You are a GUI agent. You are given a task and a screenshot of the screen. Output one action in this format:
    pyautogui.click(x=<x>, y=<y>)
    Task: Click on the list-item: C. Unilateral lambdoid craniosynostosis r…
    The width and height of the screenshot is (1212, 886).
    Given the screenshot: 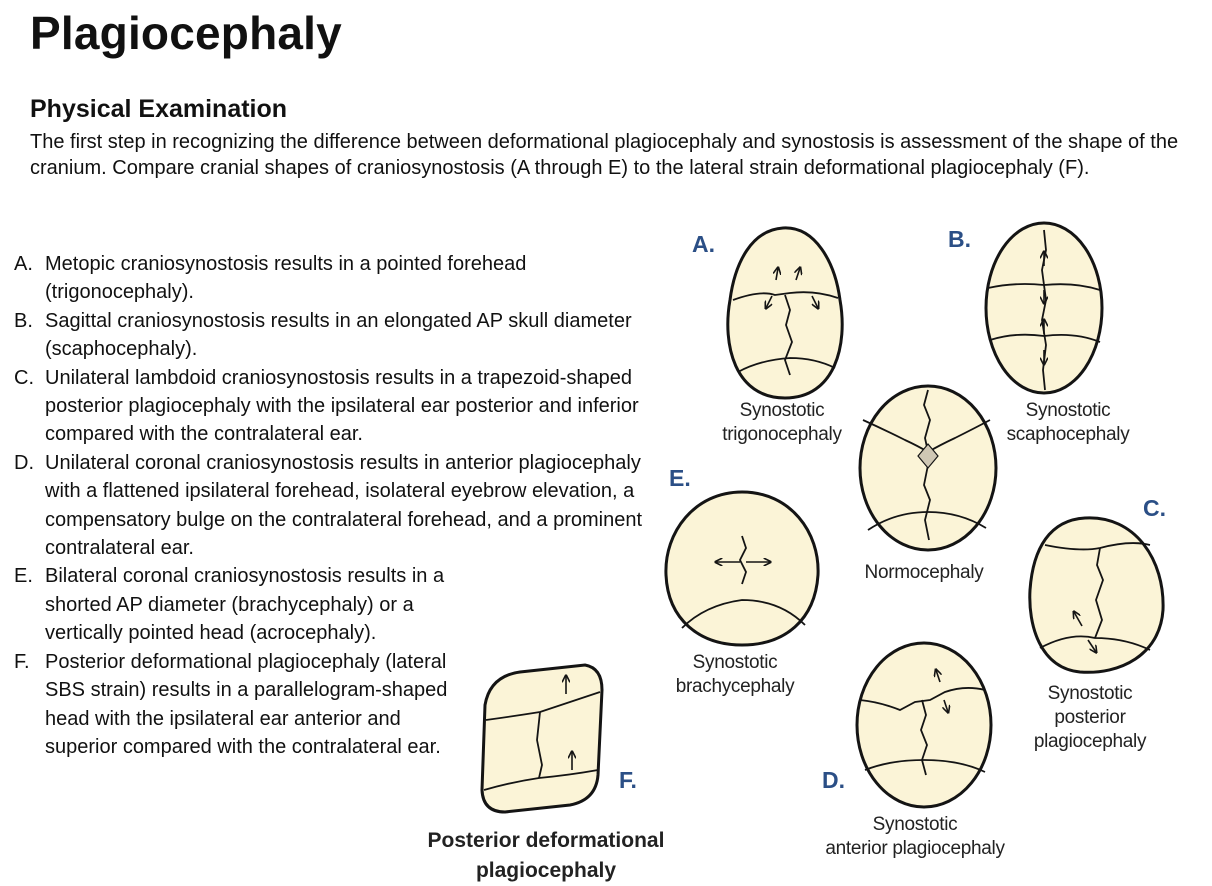 What is the action you would take?
    pyautogui.click(x=344, y=406)
    